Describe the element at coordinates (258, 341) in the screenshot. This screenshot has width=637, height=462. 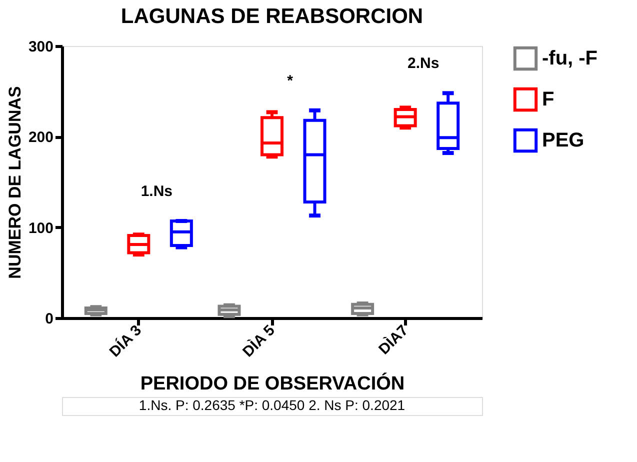
I see `x-tick-label: DÌA 5` at that location.